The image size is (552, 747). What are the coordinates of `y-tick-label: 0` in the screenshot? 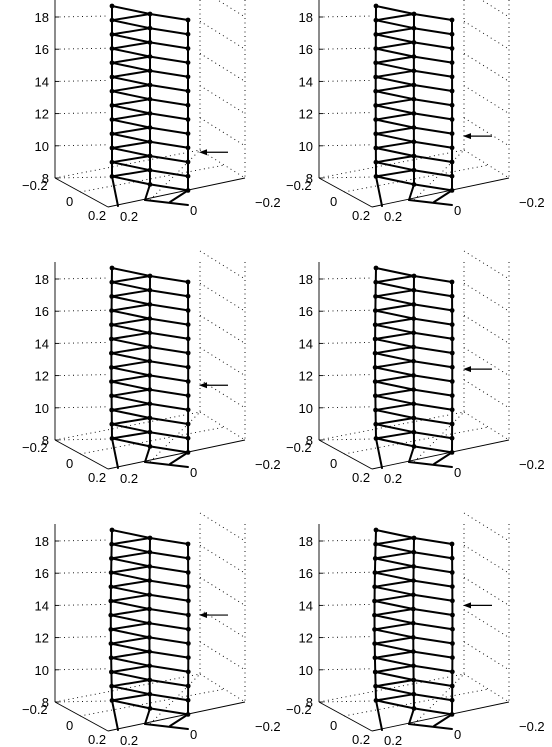 It's located at (457, 210).